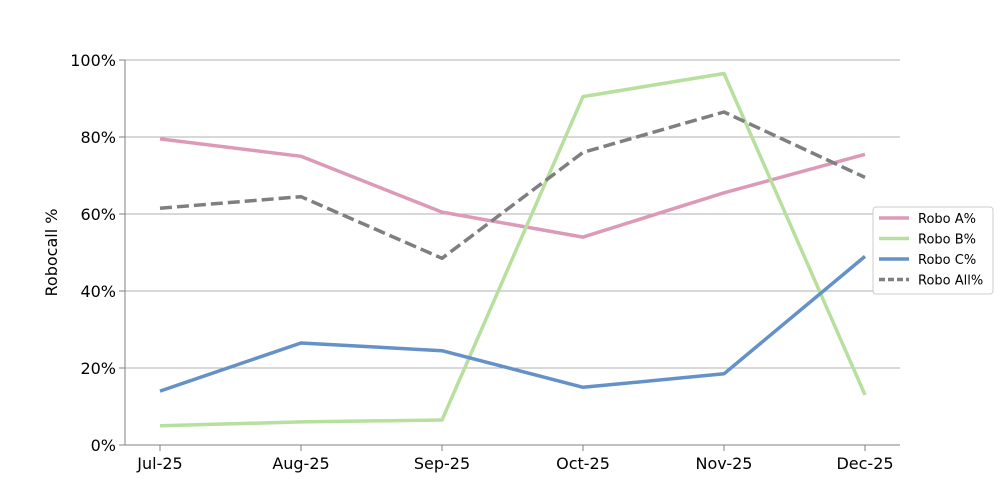  I want to click on x-axis-ticks: Jul-25 Aug-25 Sep-25 Oct-25 Nov-25 Dec-25, so click(515, 459).